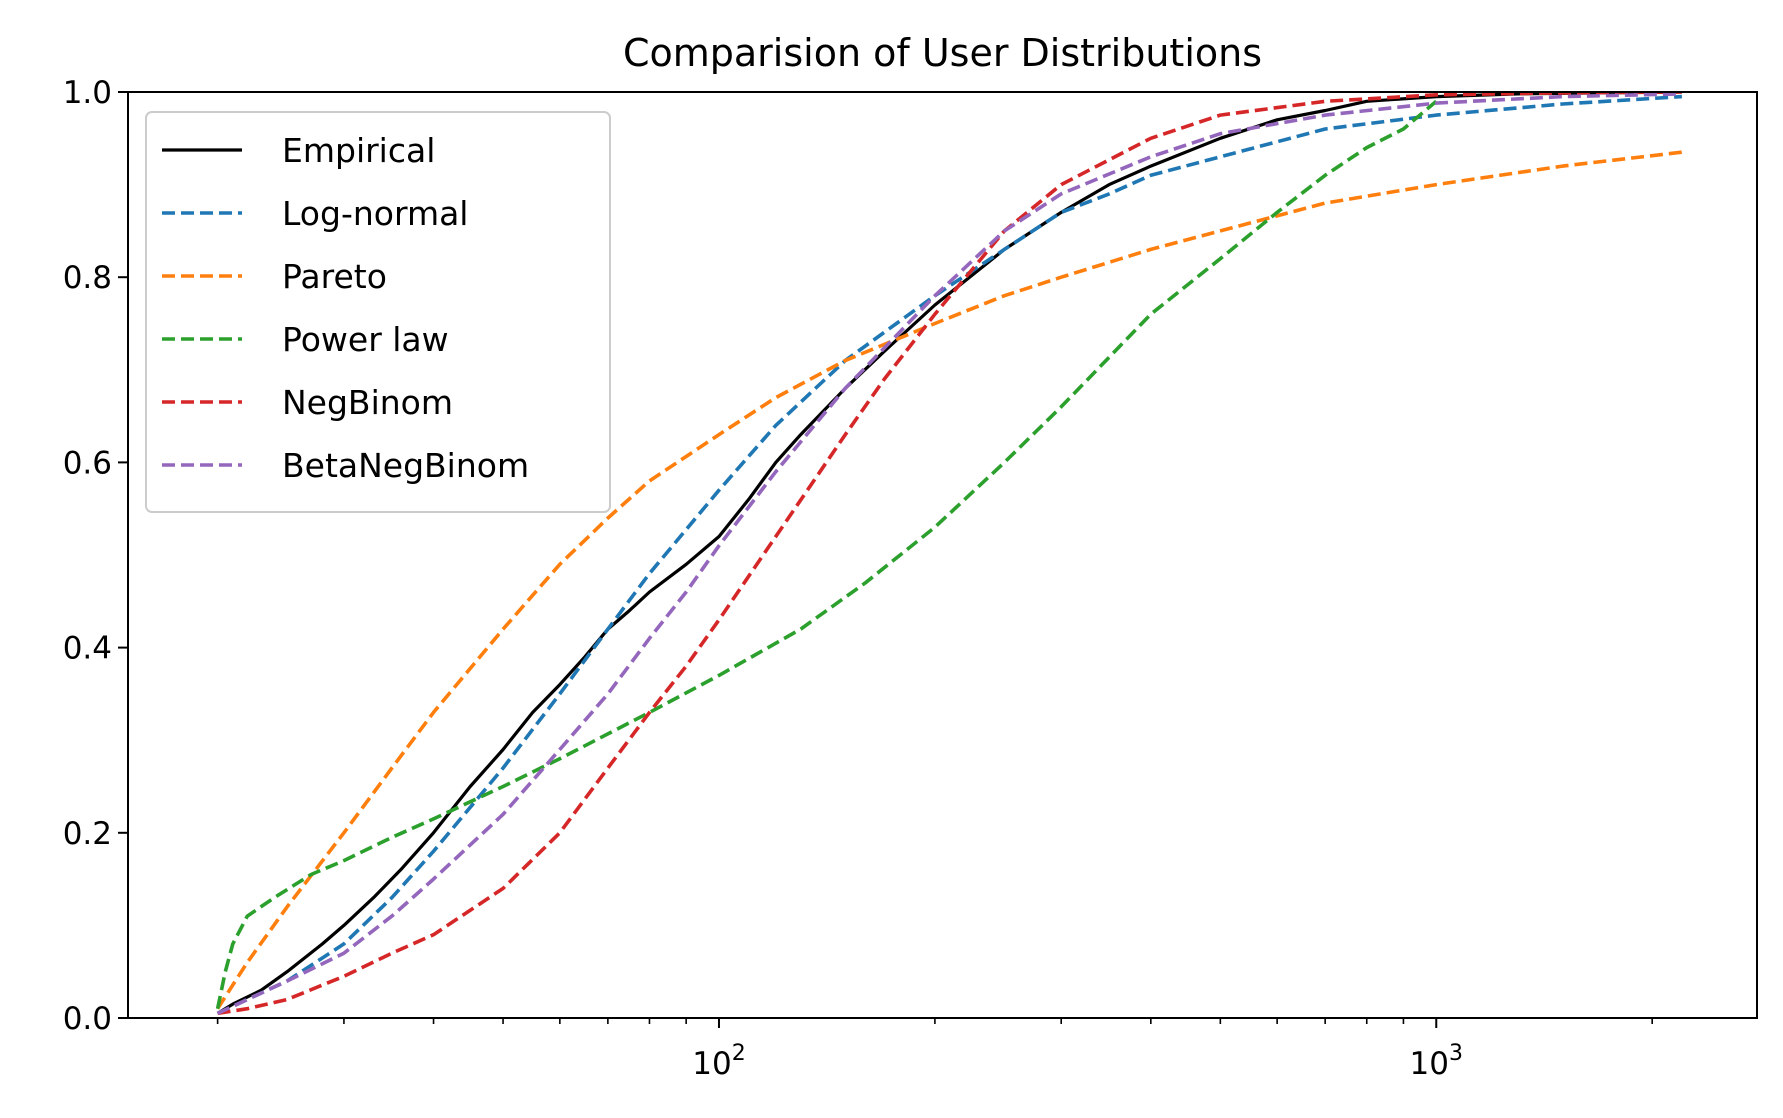  I want to click on legend-label: Log-normal, so click(375, 213).